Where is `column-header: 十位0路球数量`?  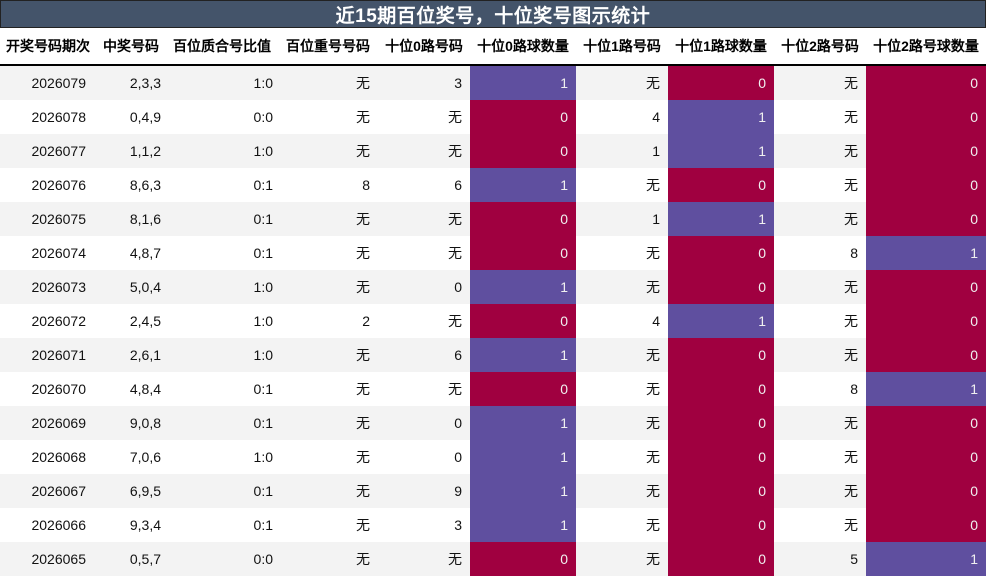
column-header: 十位0路球数量 is located at coordinates (523, 47).